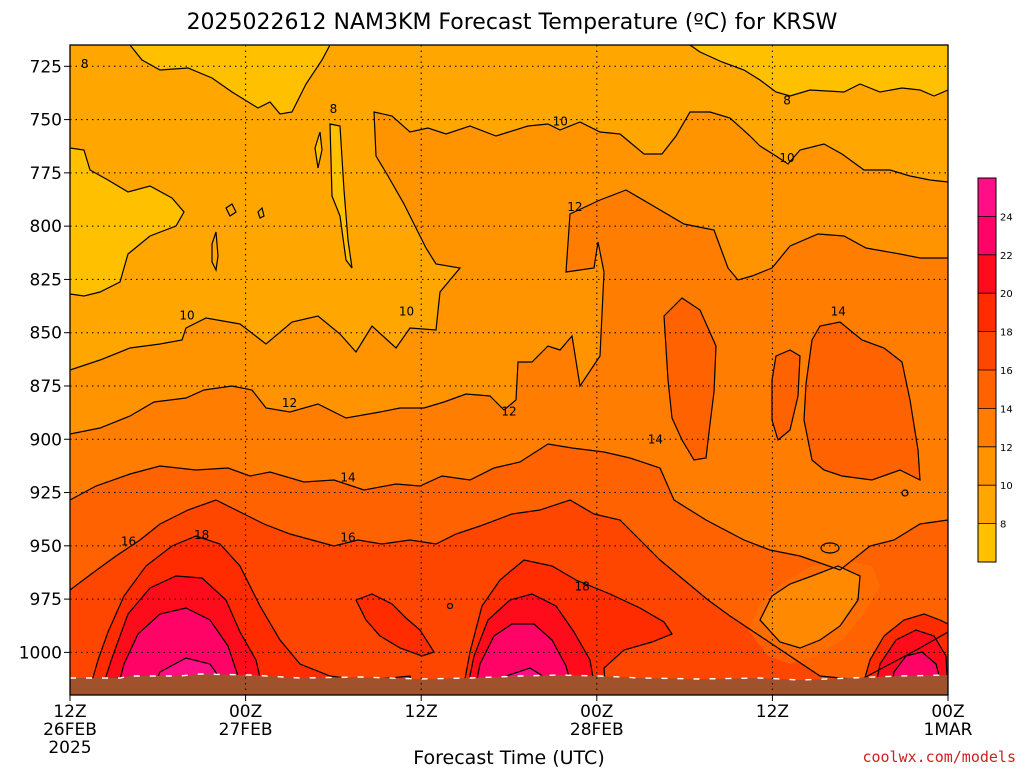 This screenshot has width=1024, height=768. I want to click on band-cool-pocket-rim, so click(814, 612).